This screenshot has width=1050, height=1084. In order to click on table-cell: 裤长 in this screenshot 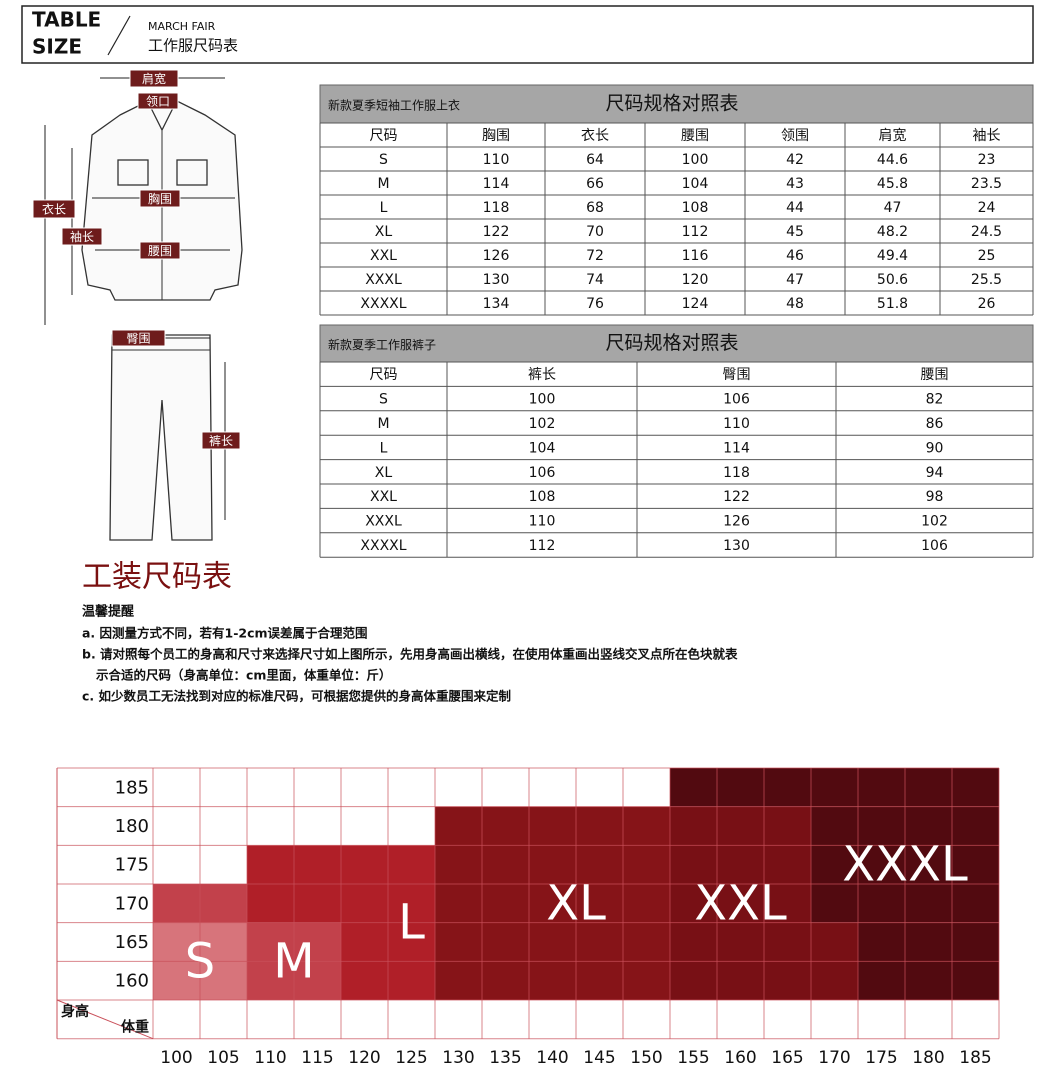, I will do `click(542, 375)`.